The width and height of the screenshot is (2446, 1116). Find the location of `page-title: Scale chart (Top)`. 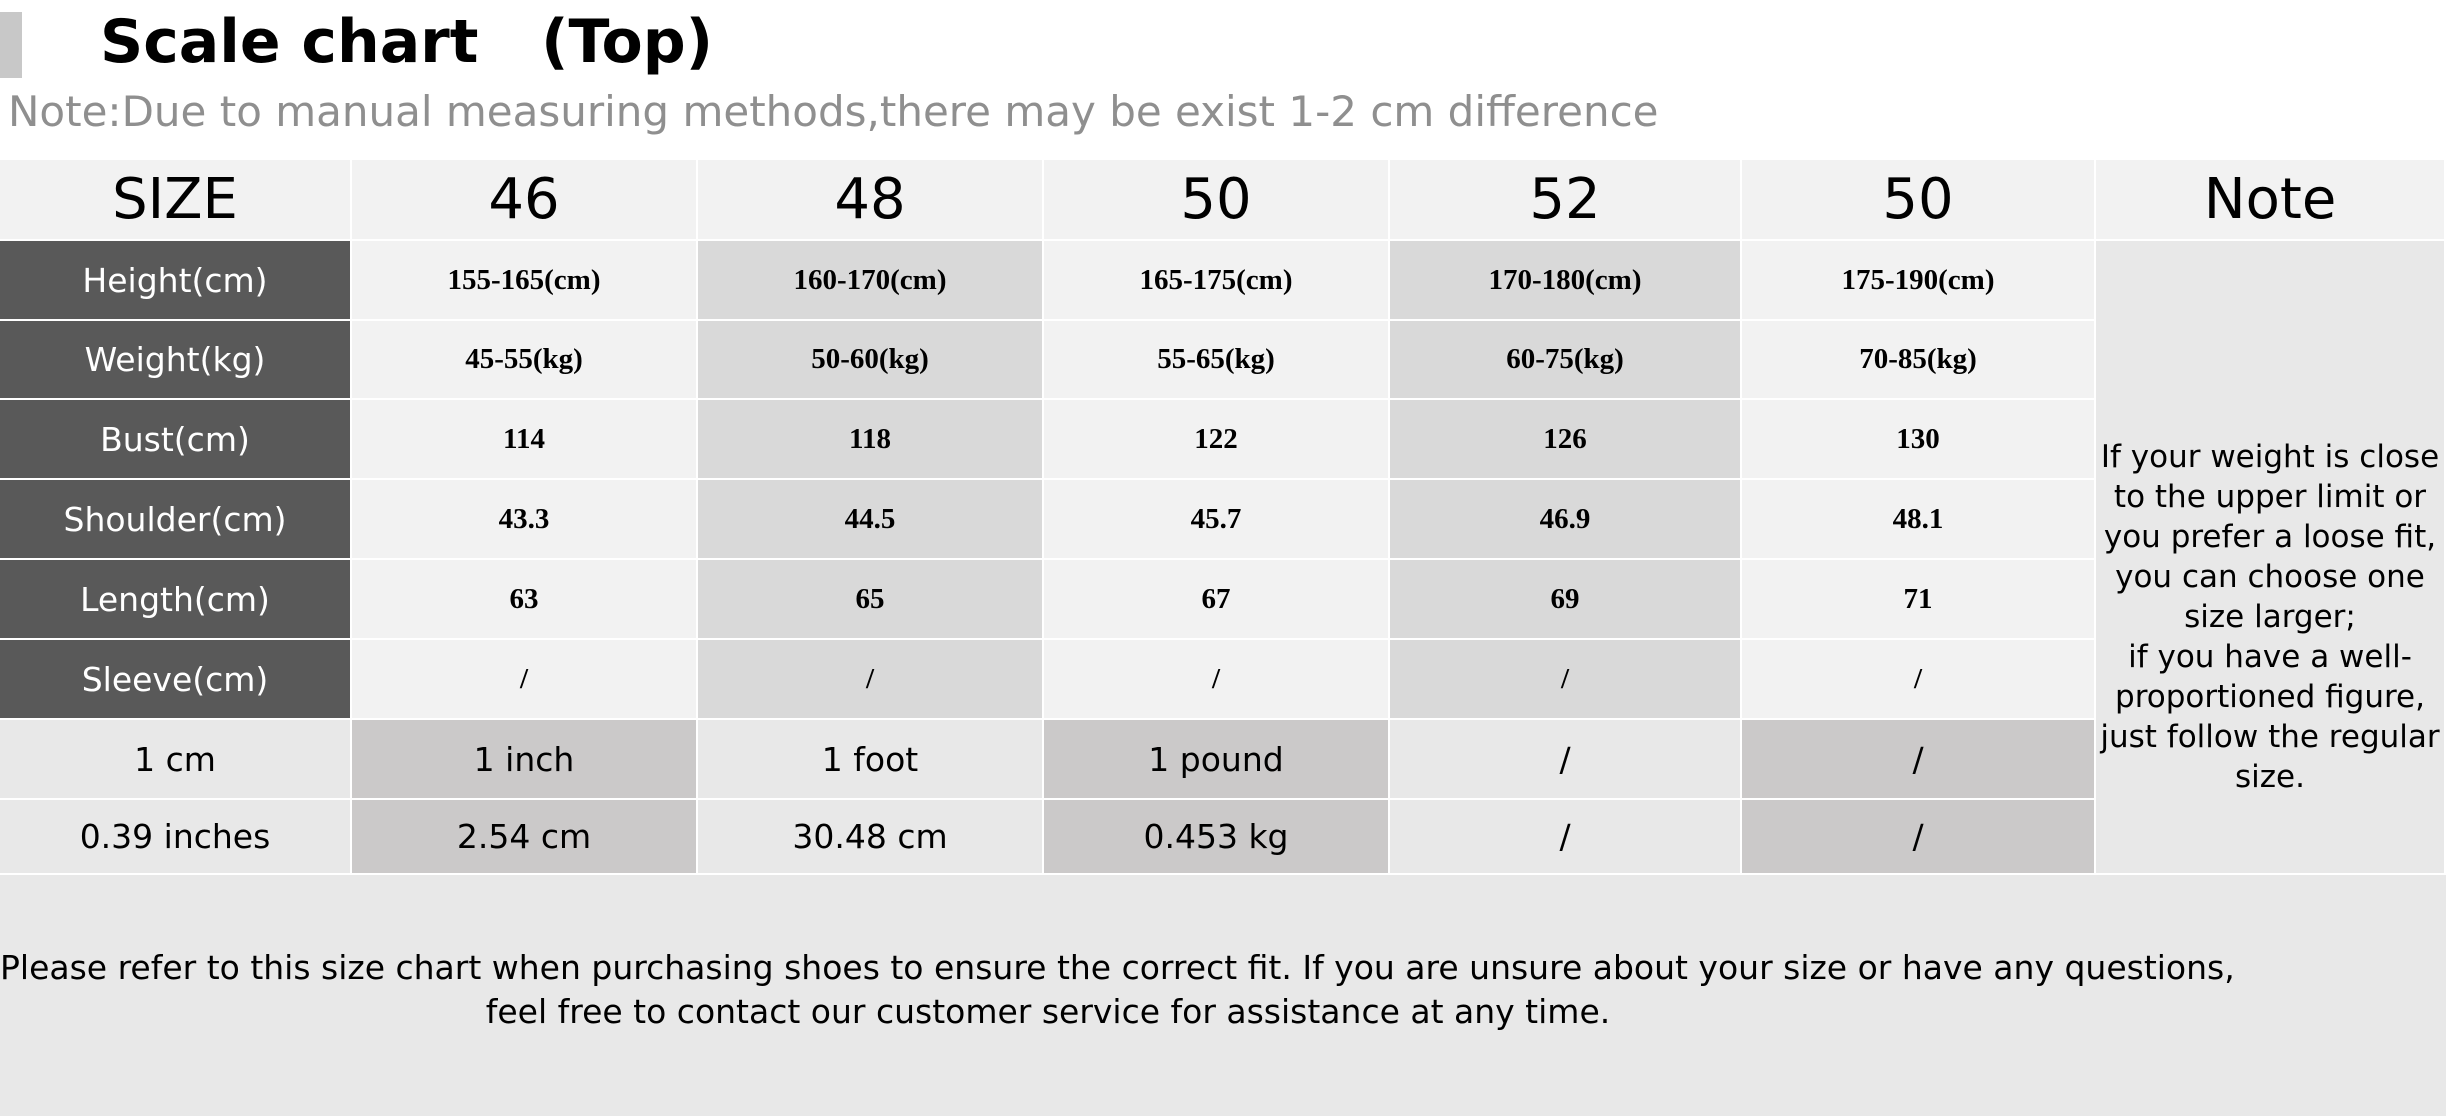

page-title: Scale chart (Top) is located at coordinates (407, 42).